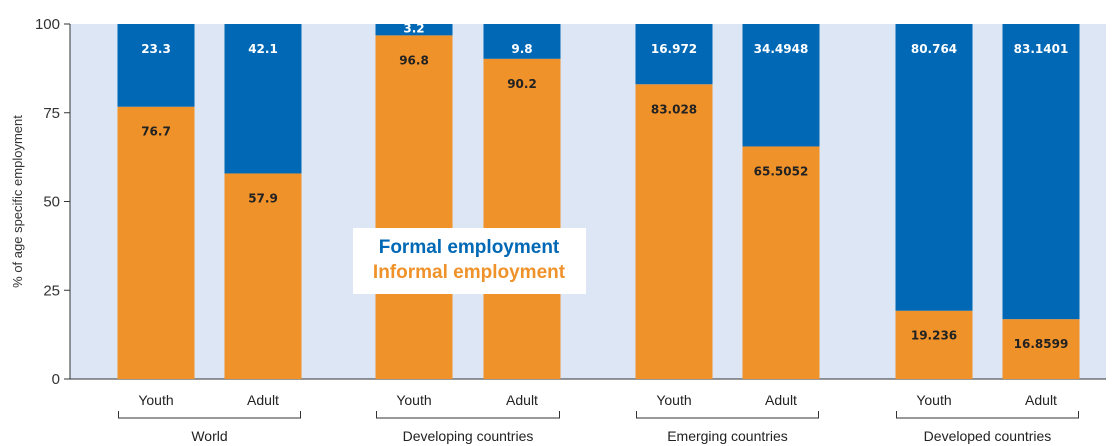 The width and height of the screenshot is (1120, 446). What do you see at coordinates (51, 202) in the screenshot?
I see `y-tick-label: 50` at bounding box center [51, 202].